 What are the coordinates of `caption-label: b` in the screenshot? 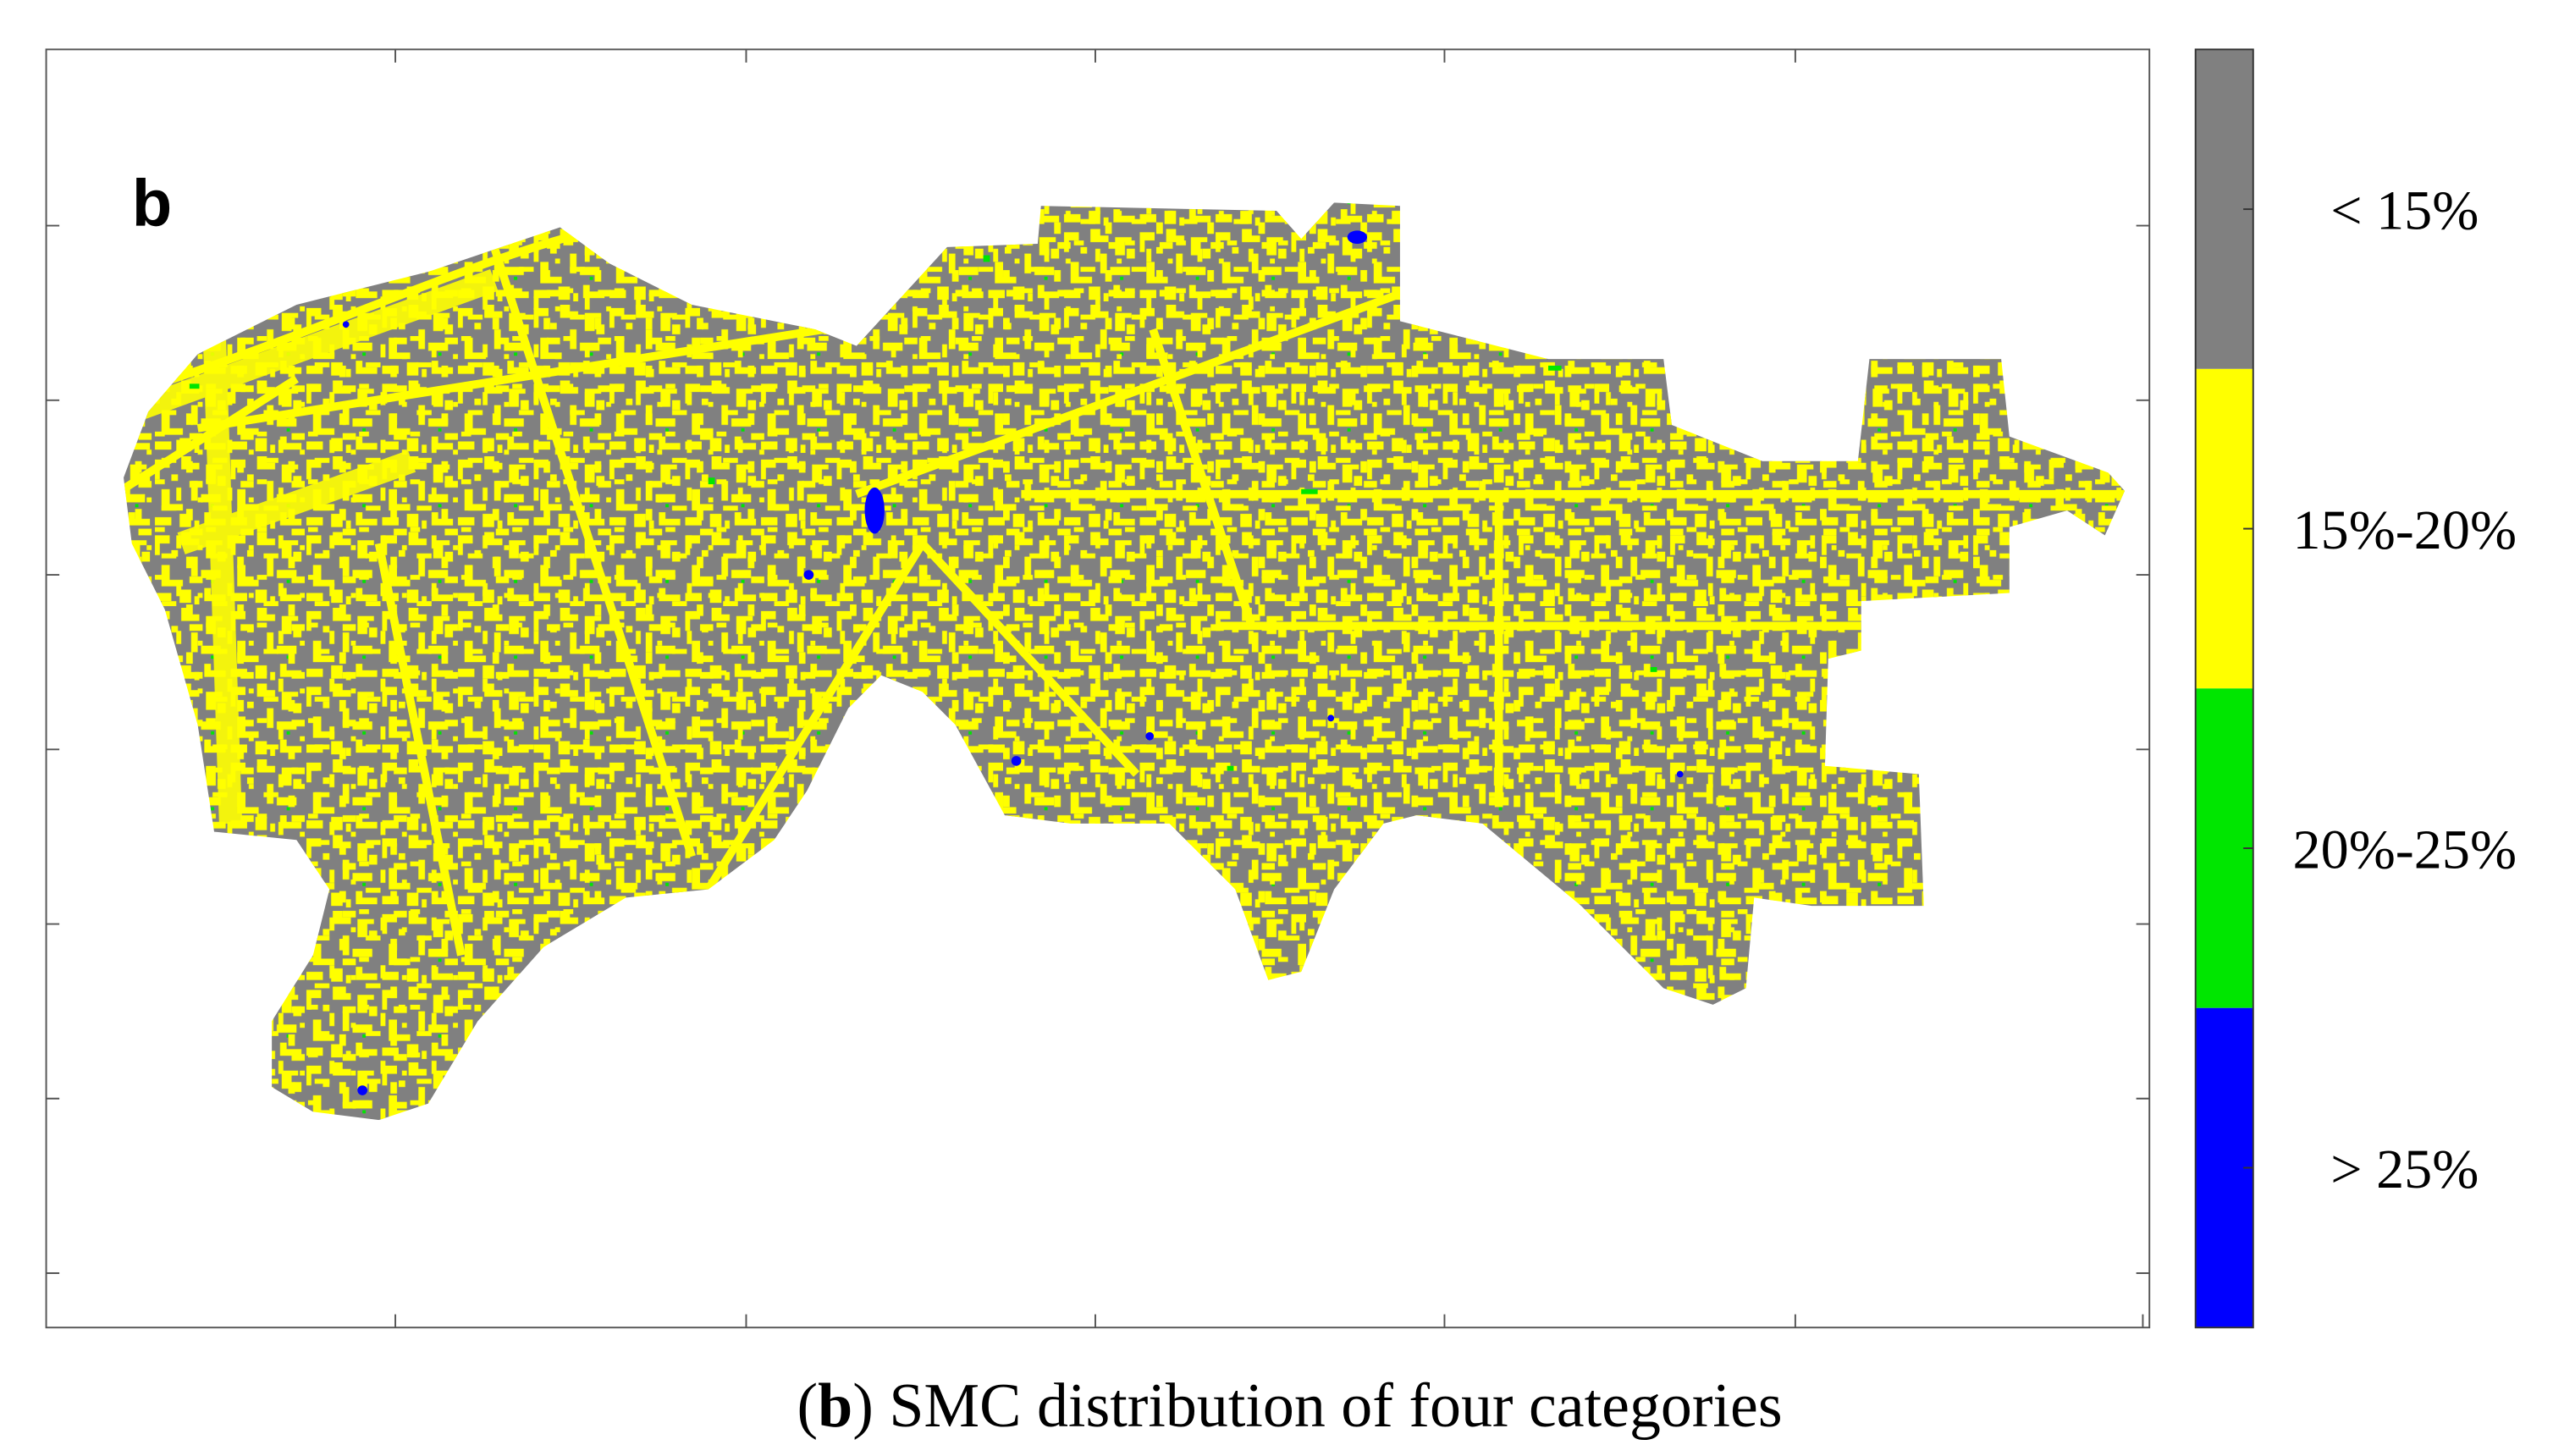 It's located at (835, 1405).